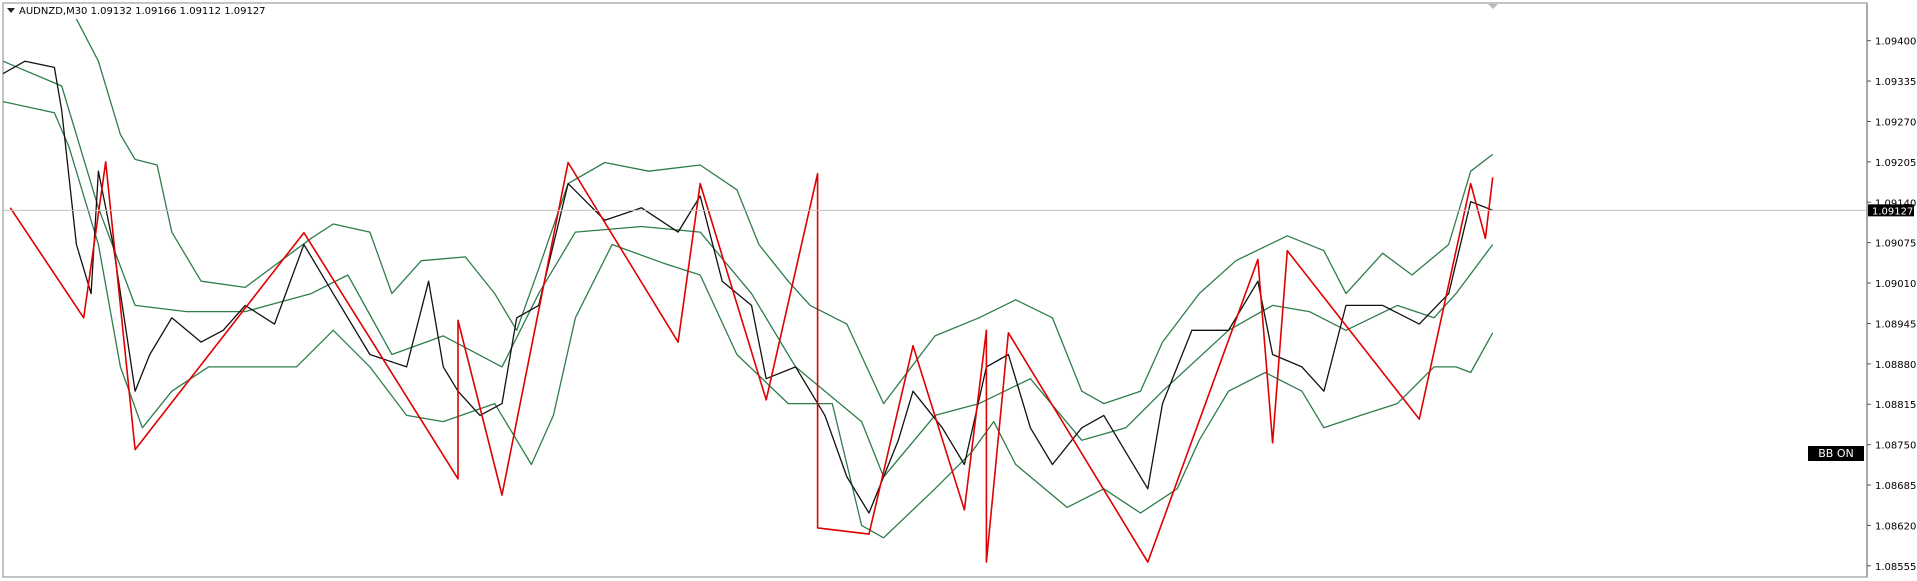  I want to click on y-tick-label: 1.08815, so click(1895, 405).